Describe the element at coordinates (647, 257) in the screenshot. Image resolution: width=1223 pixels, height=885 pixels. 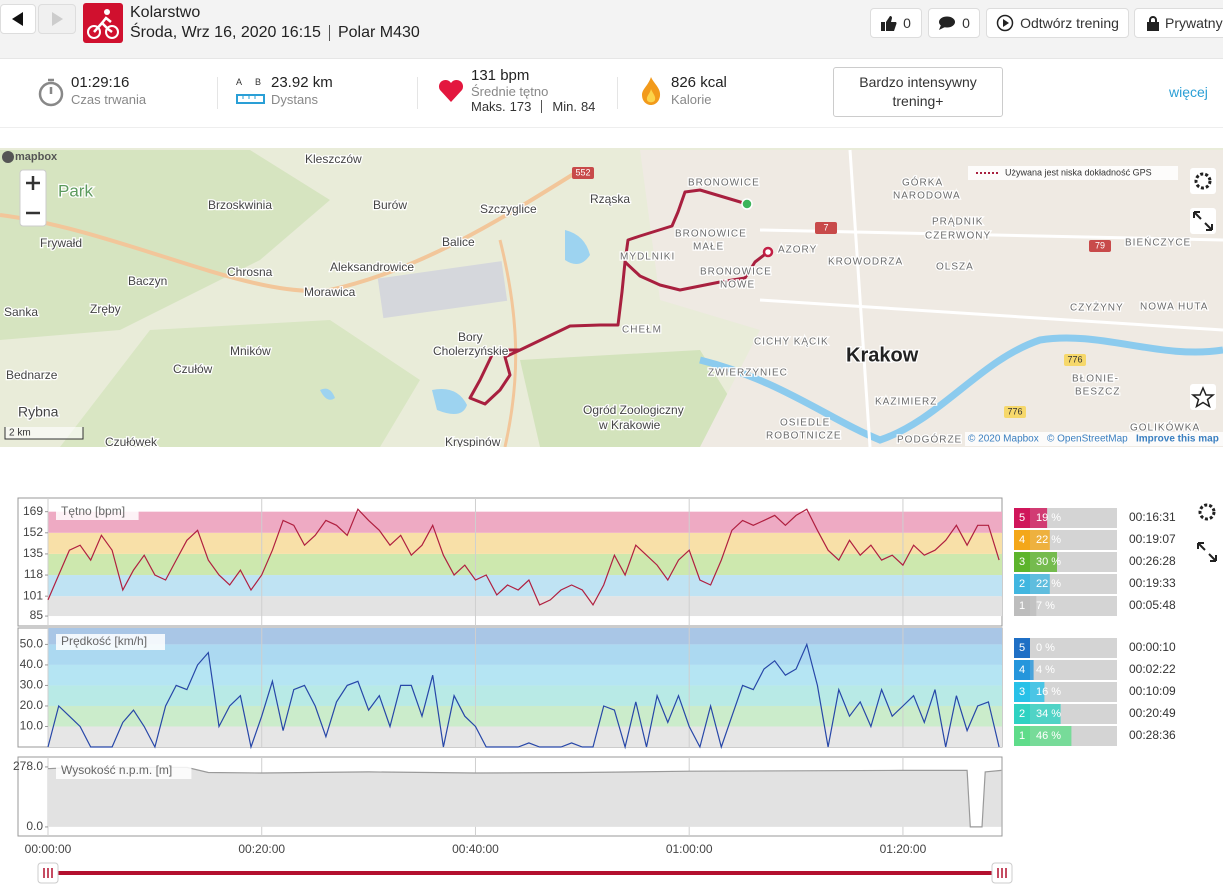
I see `district-label: MYDLNIKI` at that location.